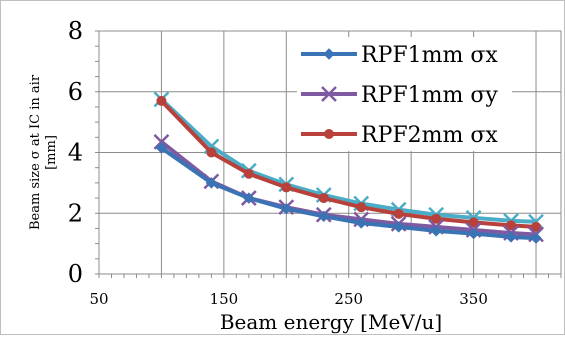 The image size is (565, 339). Describe the element at coordinates (473, 299) in the screenshot. I see `x-tick-label: 350` at that location.